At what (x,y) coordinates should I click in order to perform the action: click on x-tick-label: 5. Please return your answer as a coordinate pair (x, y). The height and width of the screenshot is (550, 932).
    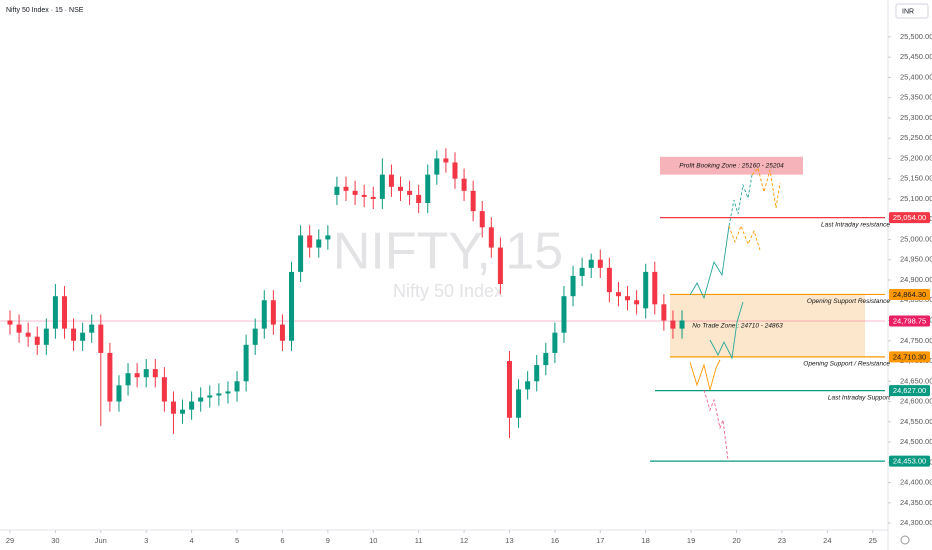
    Looking at the image, I should click on (237, 540).